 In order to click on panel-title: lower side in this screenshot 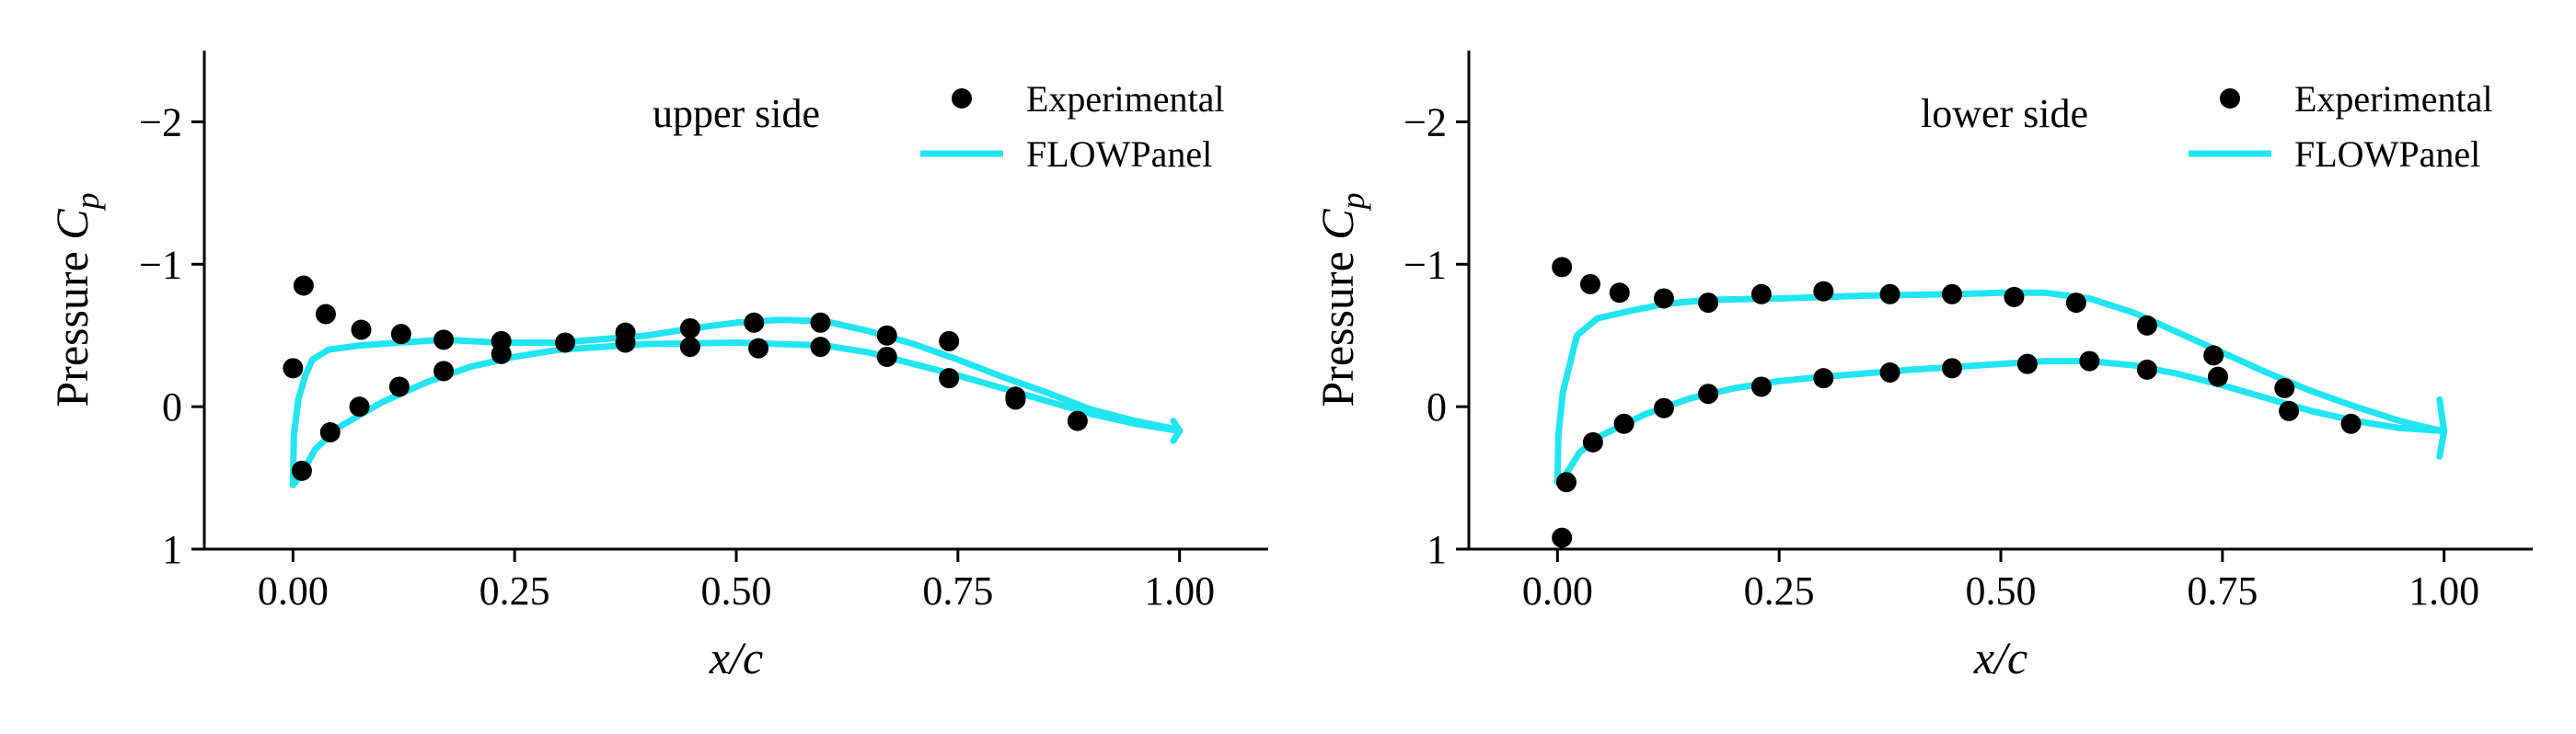, I will do `click(2004, 113)`.